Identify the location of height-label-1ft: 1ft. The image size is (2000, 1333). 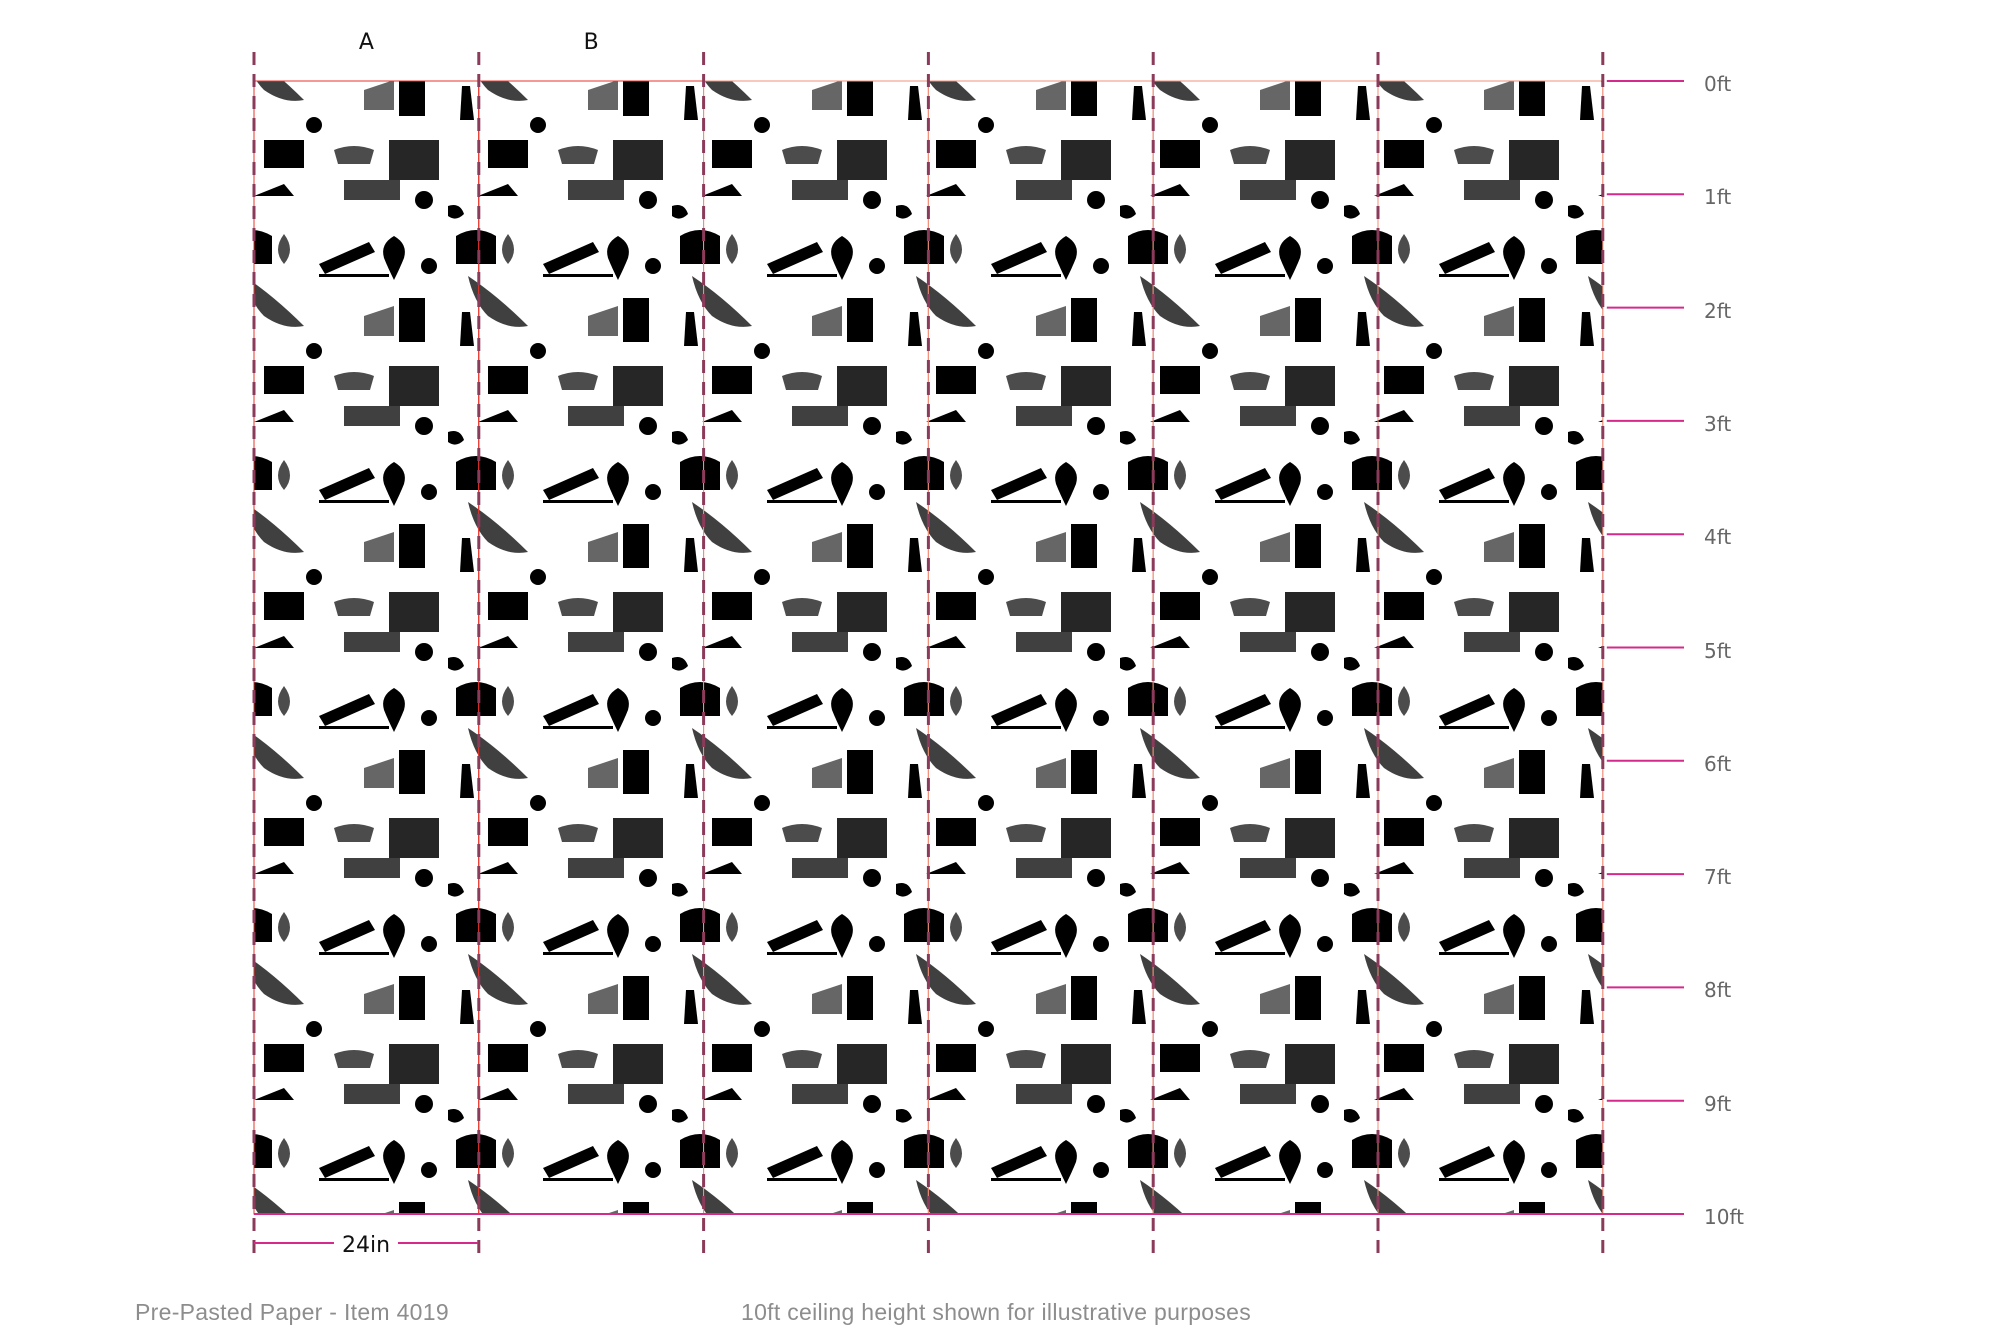
(1718, 197).